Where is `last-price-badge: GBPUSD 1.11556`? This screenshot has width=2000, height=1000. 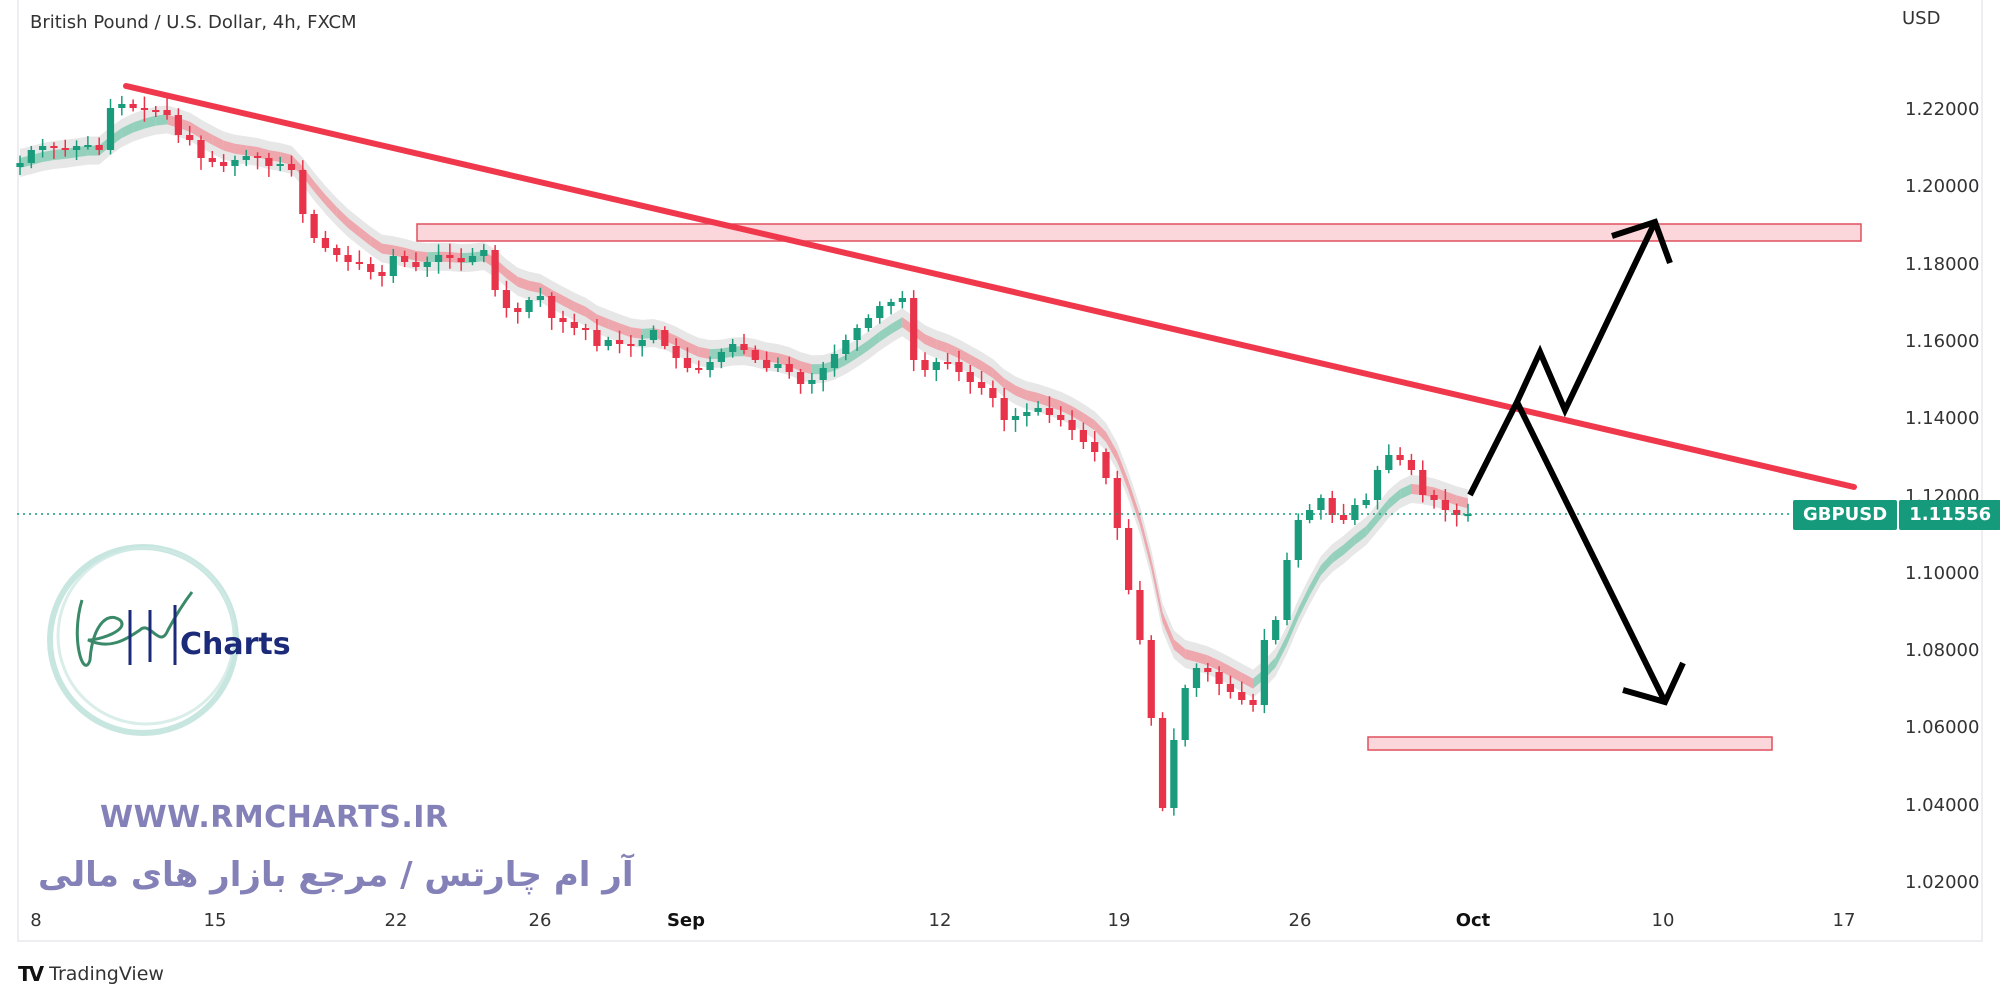
last-price-badge: GBPUSD 1.11556 is located at coordinates (1896, 515).